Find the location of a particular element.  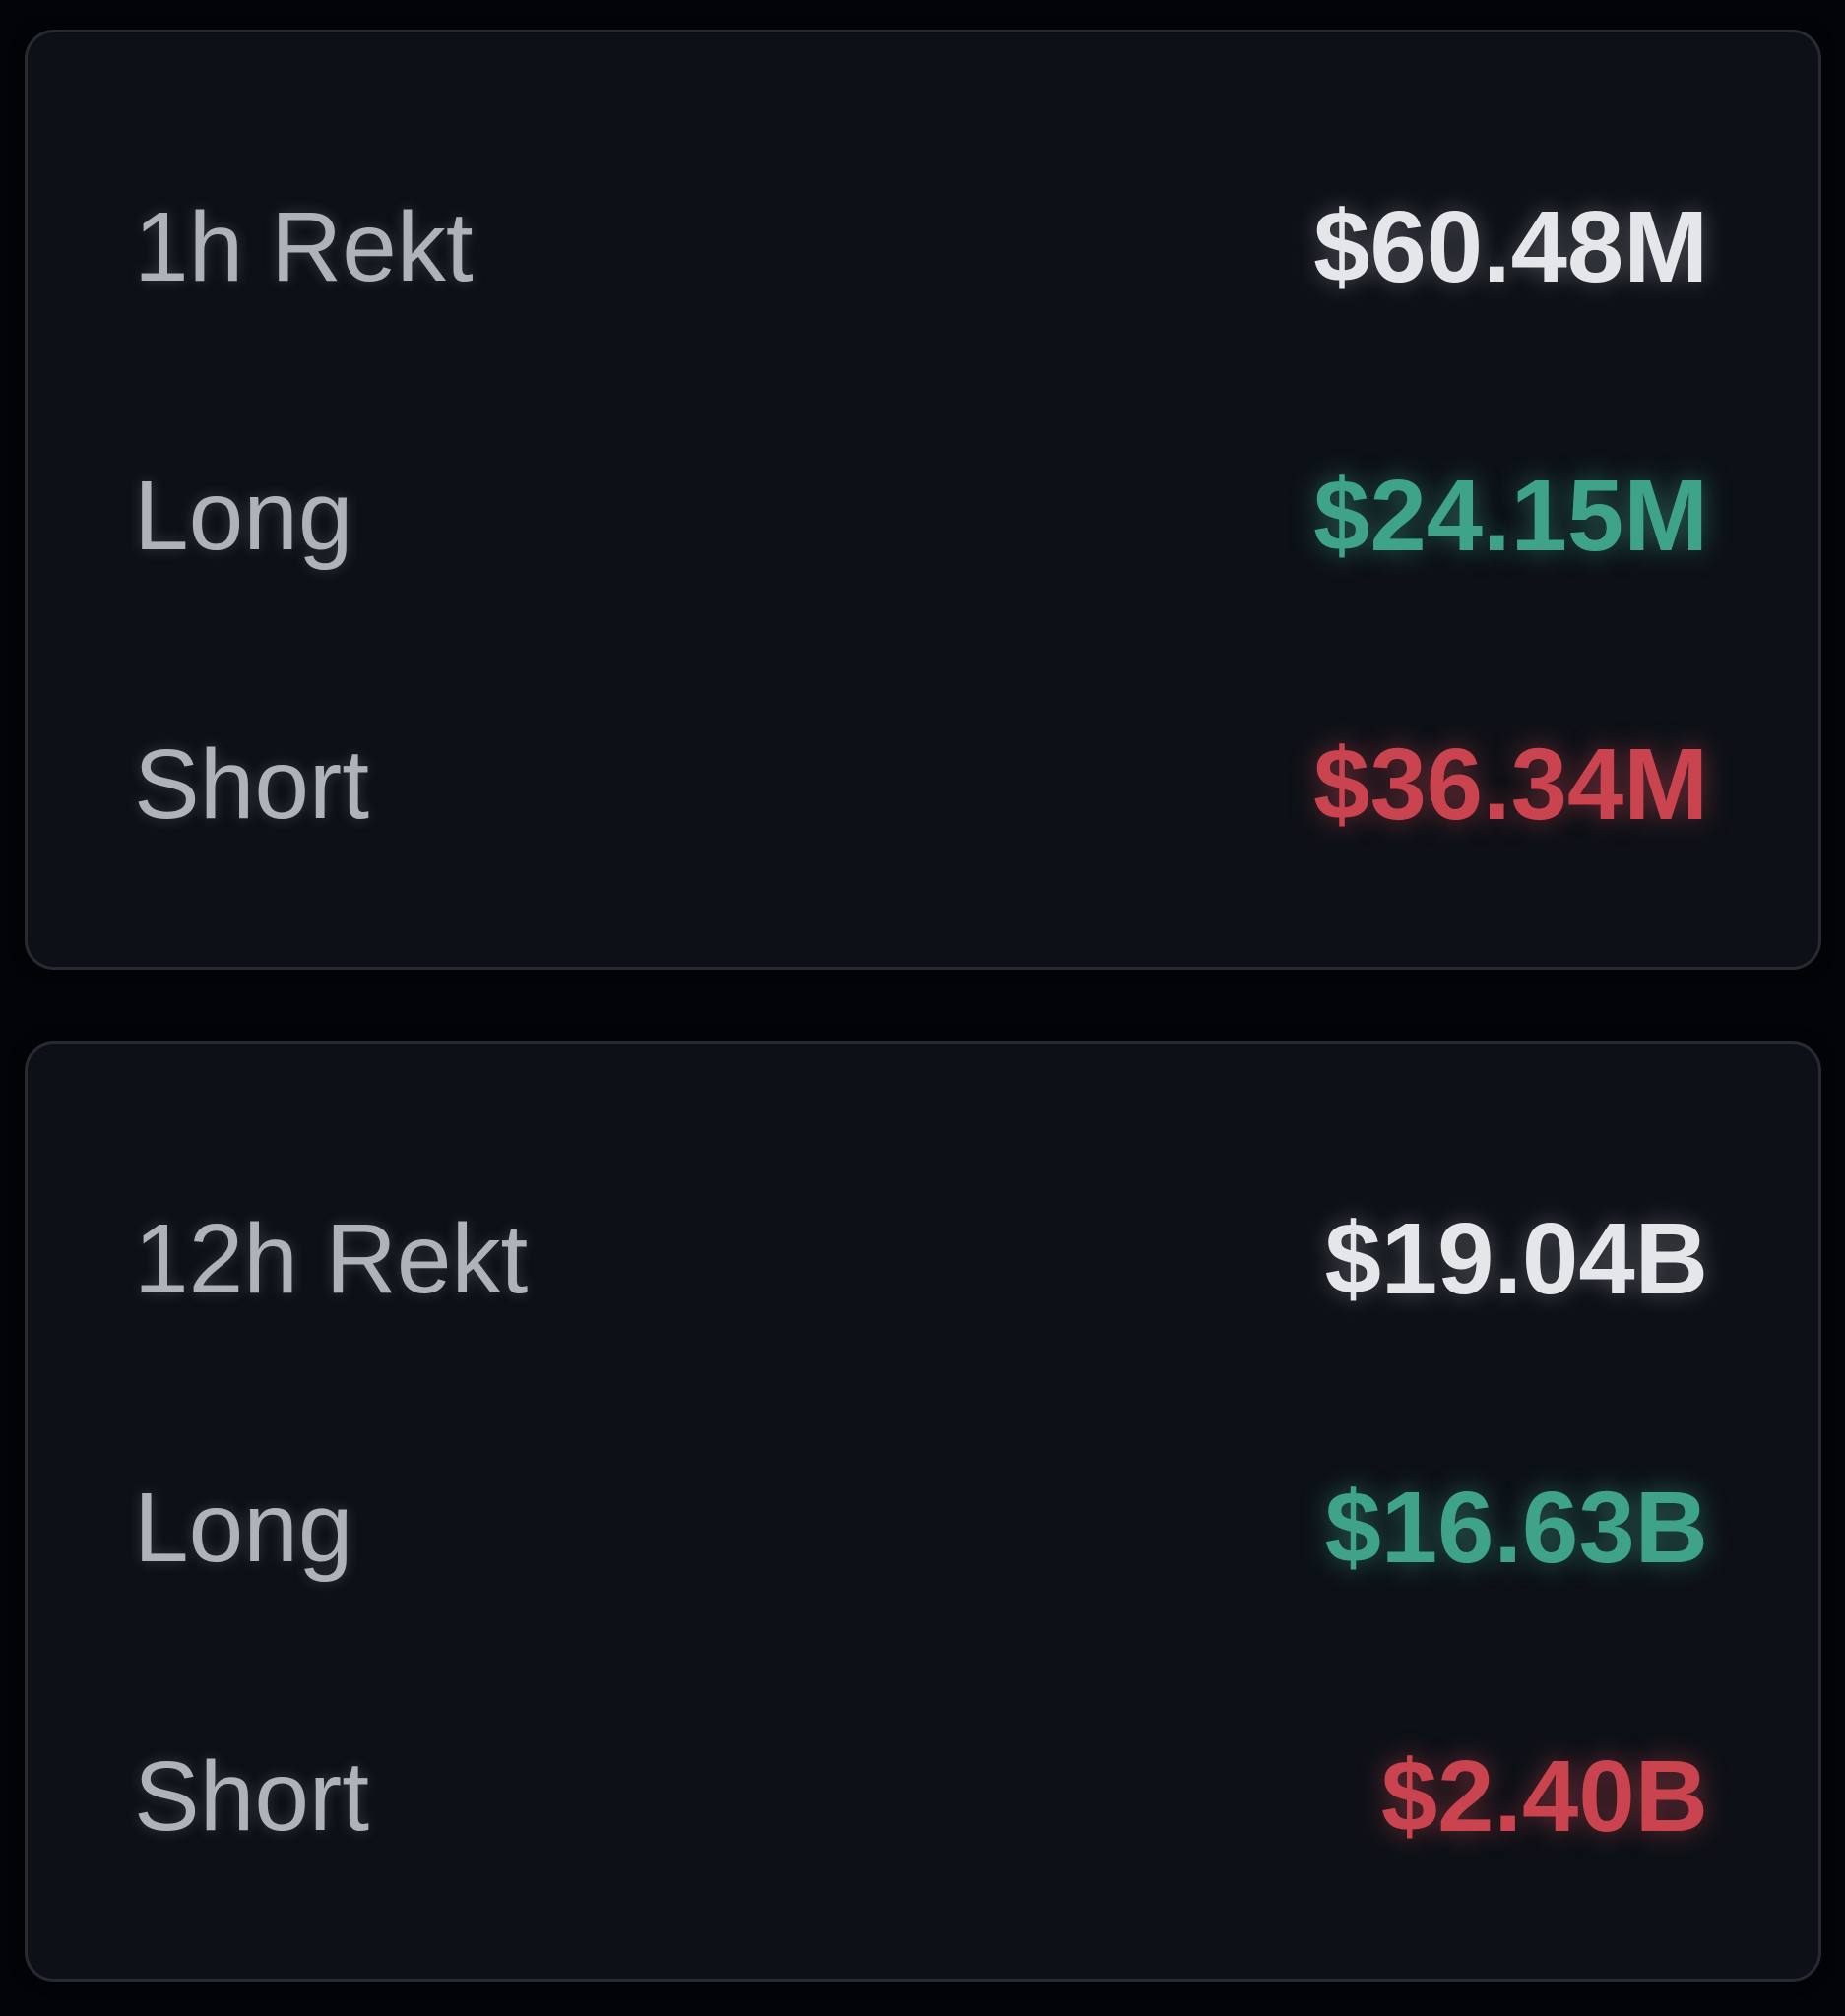

short-row: Short $36.34M is located at coordinates (921, 784).